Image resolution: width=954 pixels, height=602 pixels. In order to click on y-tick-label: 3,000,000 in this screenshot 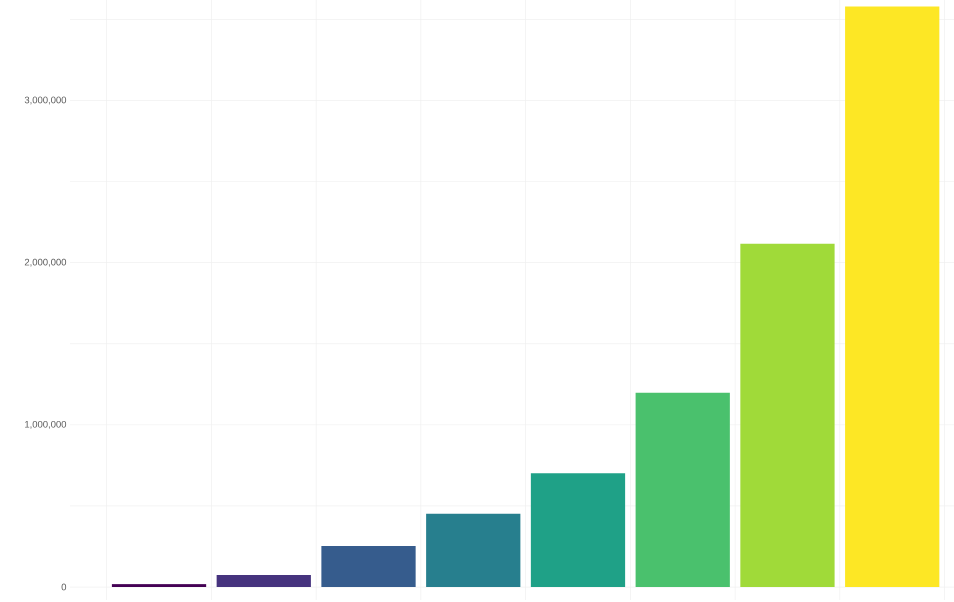, I will do `click(45, 100)`.